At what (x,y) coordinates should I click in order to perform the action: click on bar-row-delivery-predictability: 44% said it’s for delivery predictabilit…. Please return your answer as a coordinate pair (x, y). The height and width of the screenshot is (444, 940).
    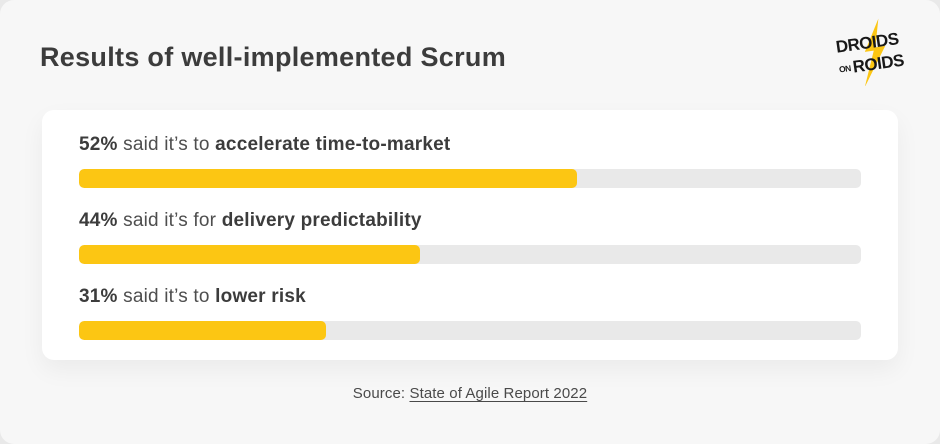
    Looking at the image, I should click on (470, 237).